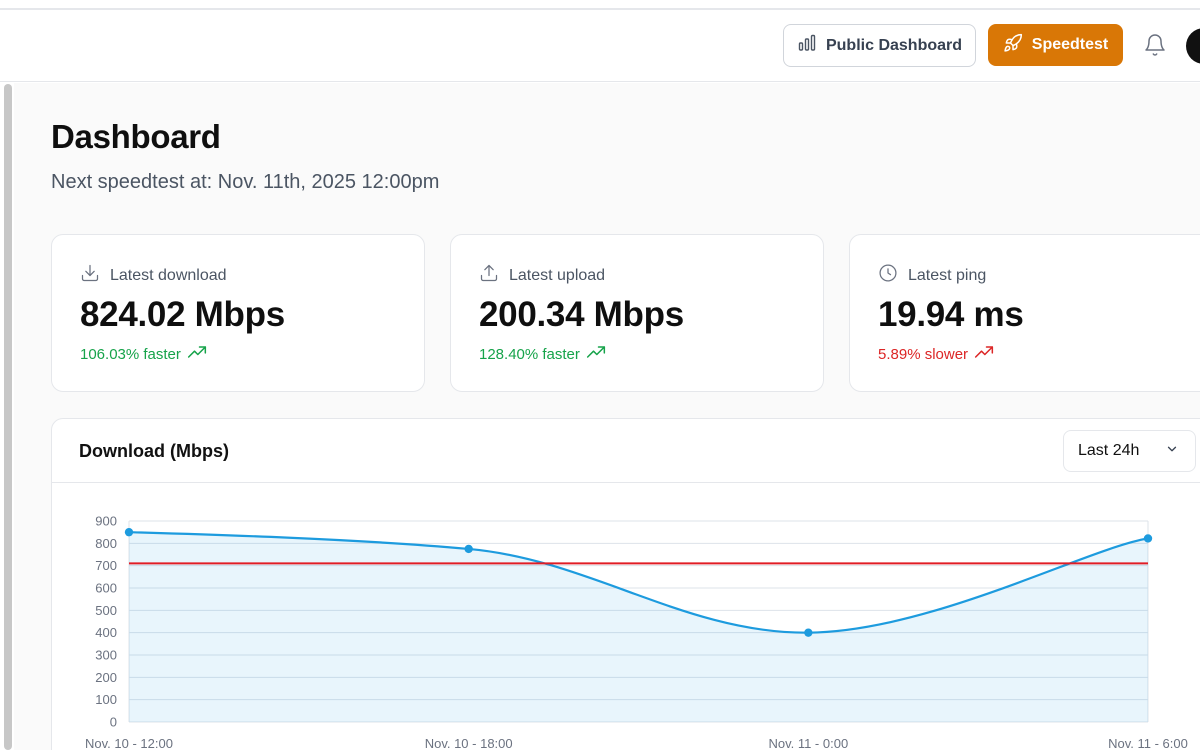 This screenshot has width=1200, height=750. I want to click on bar-chart-icon, so click(807, 45).